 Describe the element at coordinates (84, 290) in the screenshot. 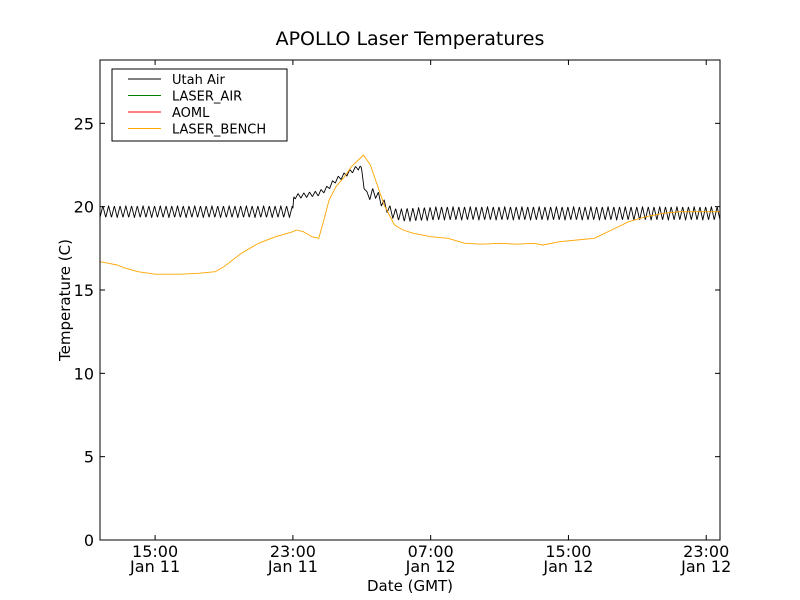

I see `y-tick-label: 15` at that location.